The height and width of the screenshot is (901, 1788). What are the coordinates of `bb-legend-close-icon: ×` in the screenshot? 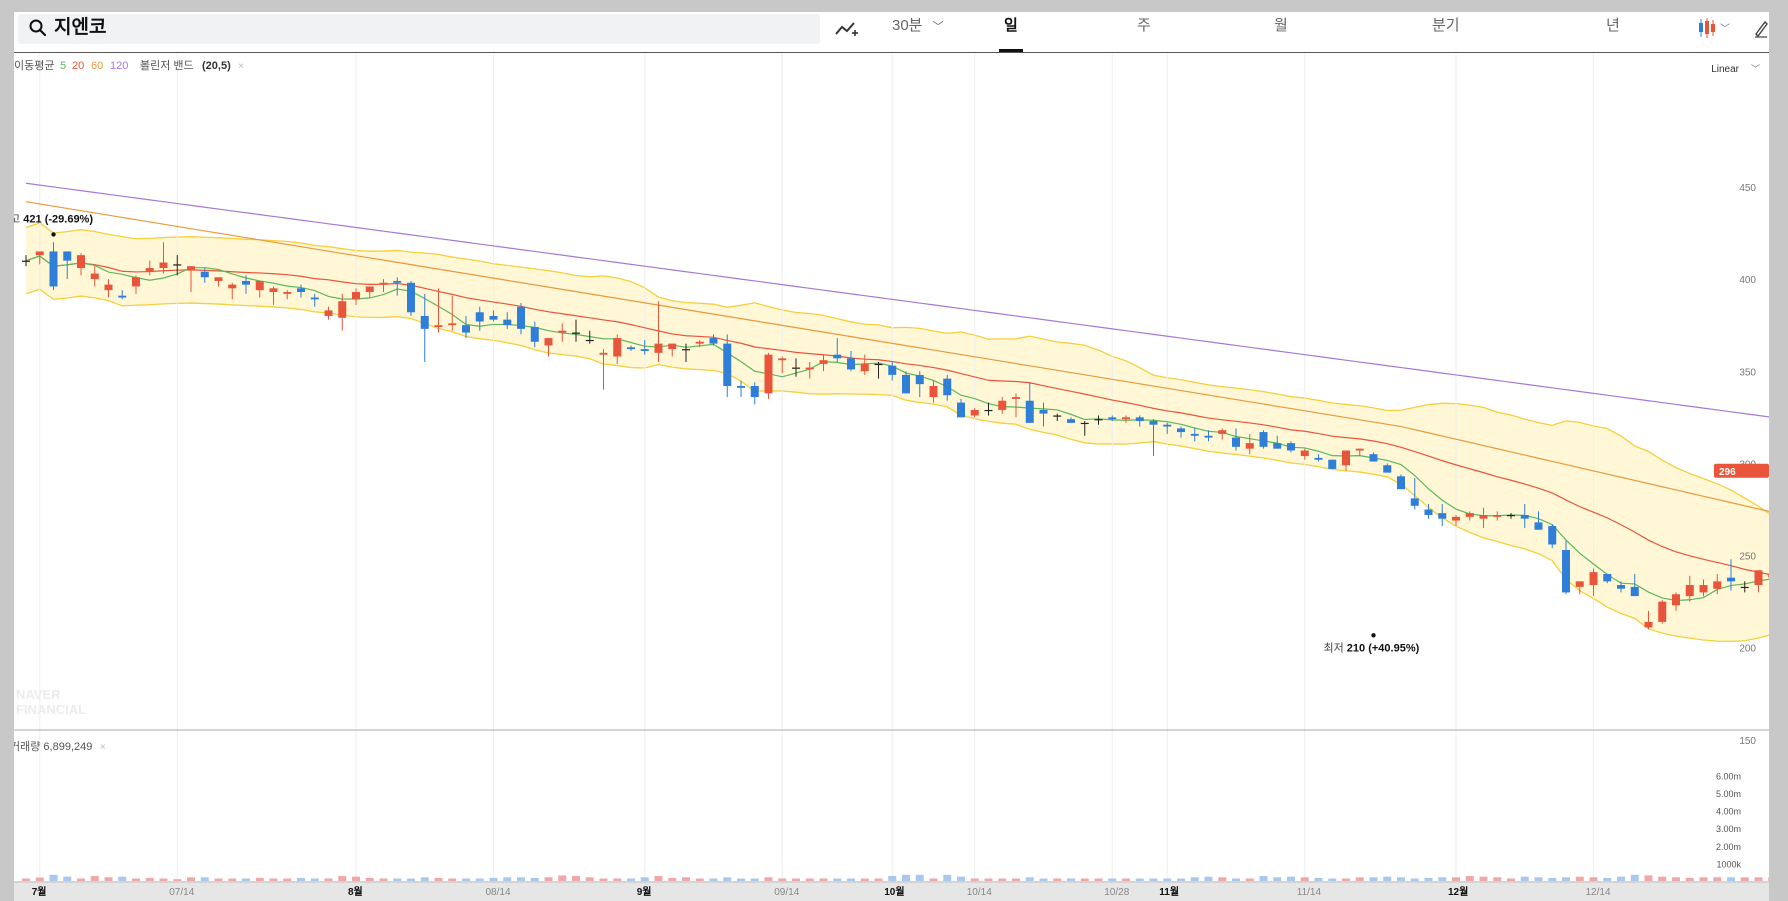 It's located at (241, 66).